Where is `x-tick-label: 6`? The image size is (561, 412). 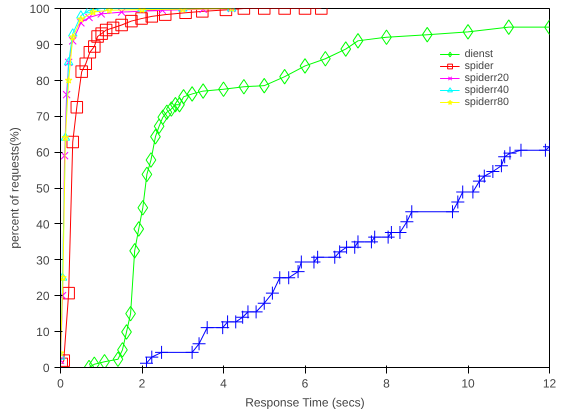 x-tick-label: 6 is located at coordinates (305, 383).